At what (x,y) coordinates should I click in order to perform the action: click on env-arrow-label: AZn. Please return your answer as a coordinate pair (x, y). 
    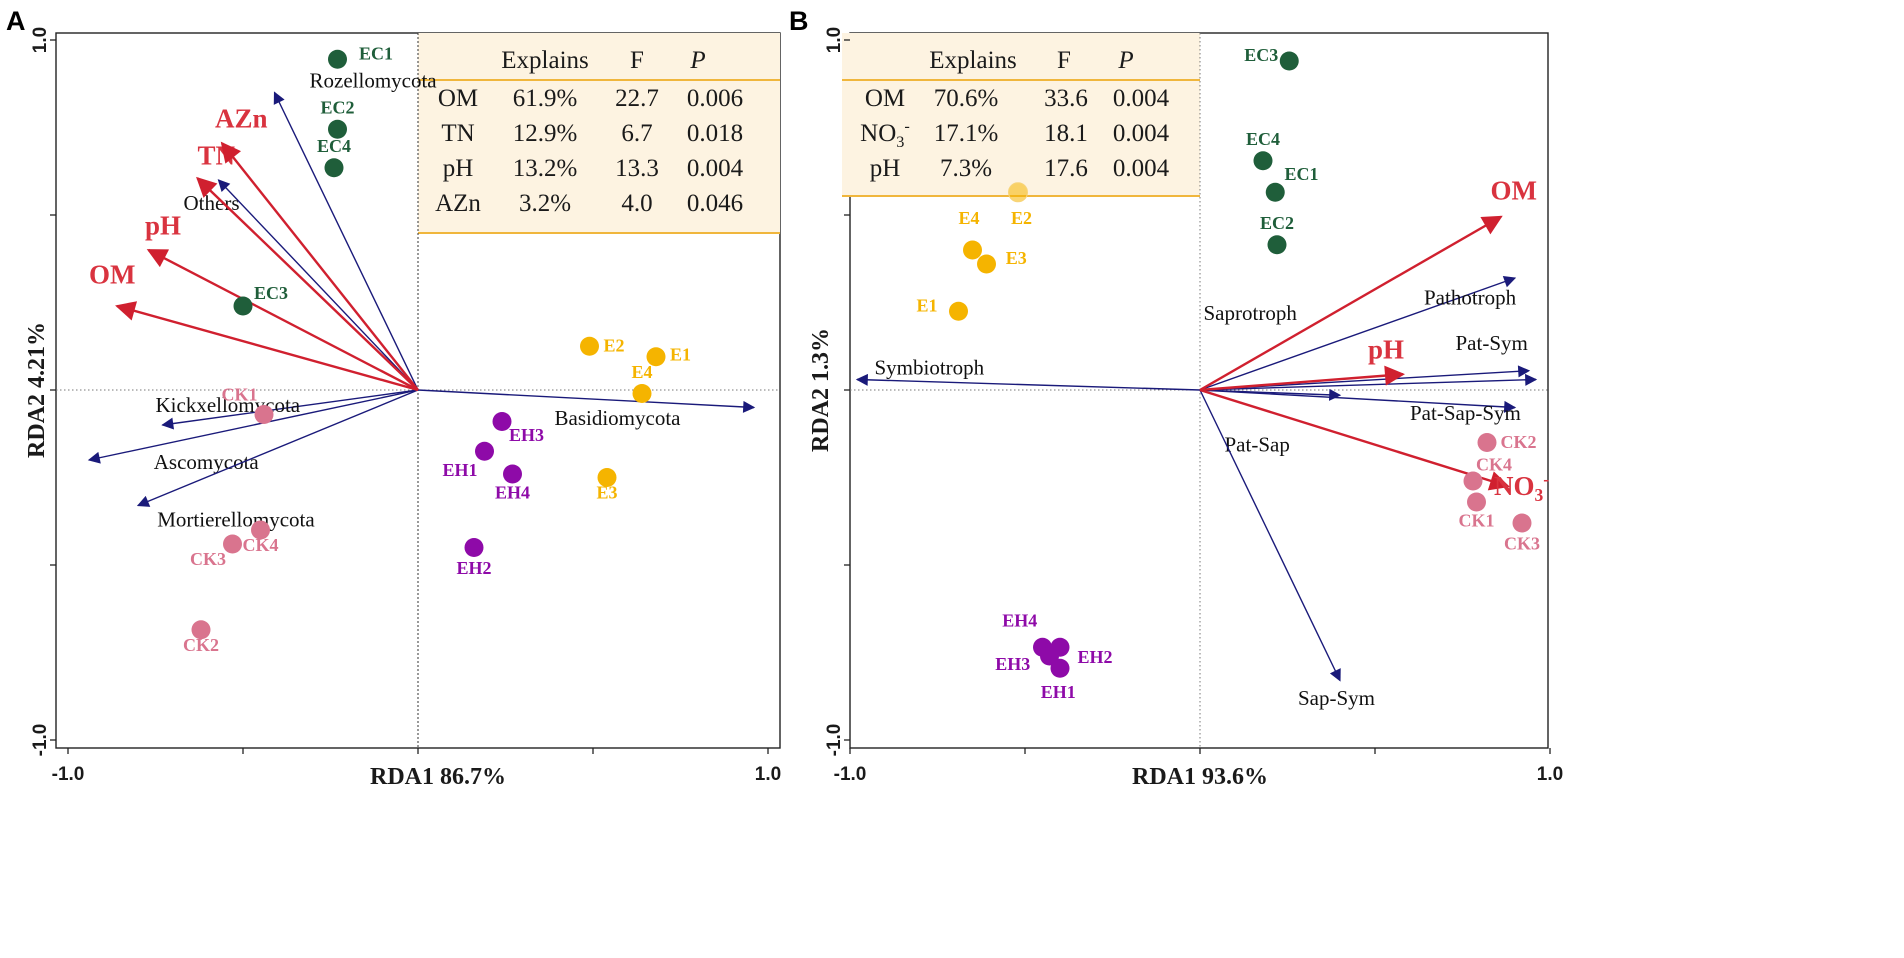
    Looking at the image, I should click on (241, 119).